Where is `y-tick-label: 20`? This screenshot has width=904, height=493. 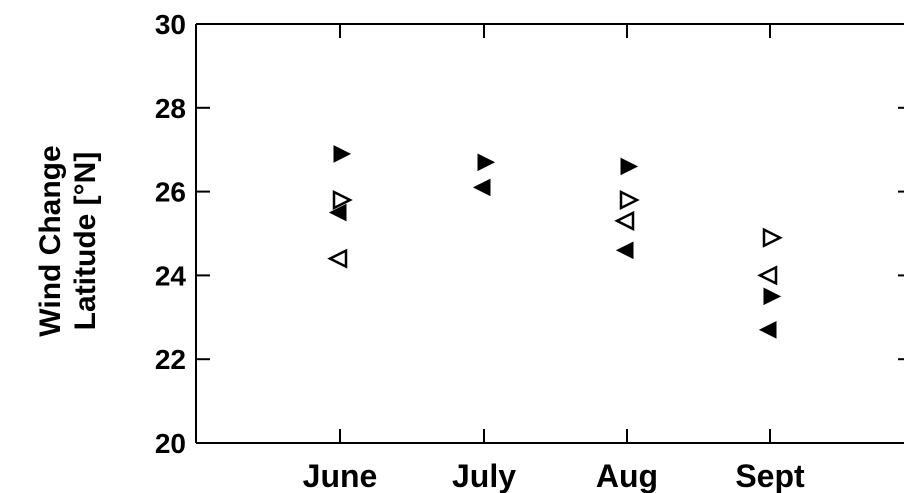
y-tick-label: 20 is located at coordinates (170, 443).